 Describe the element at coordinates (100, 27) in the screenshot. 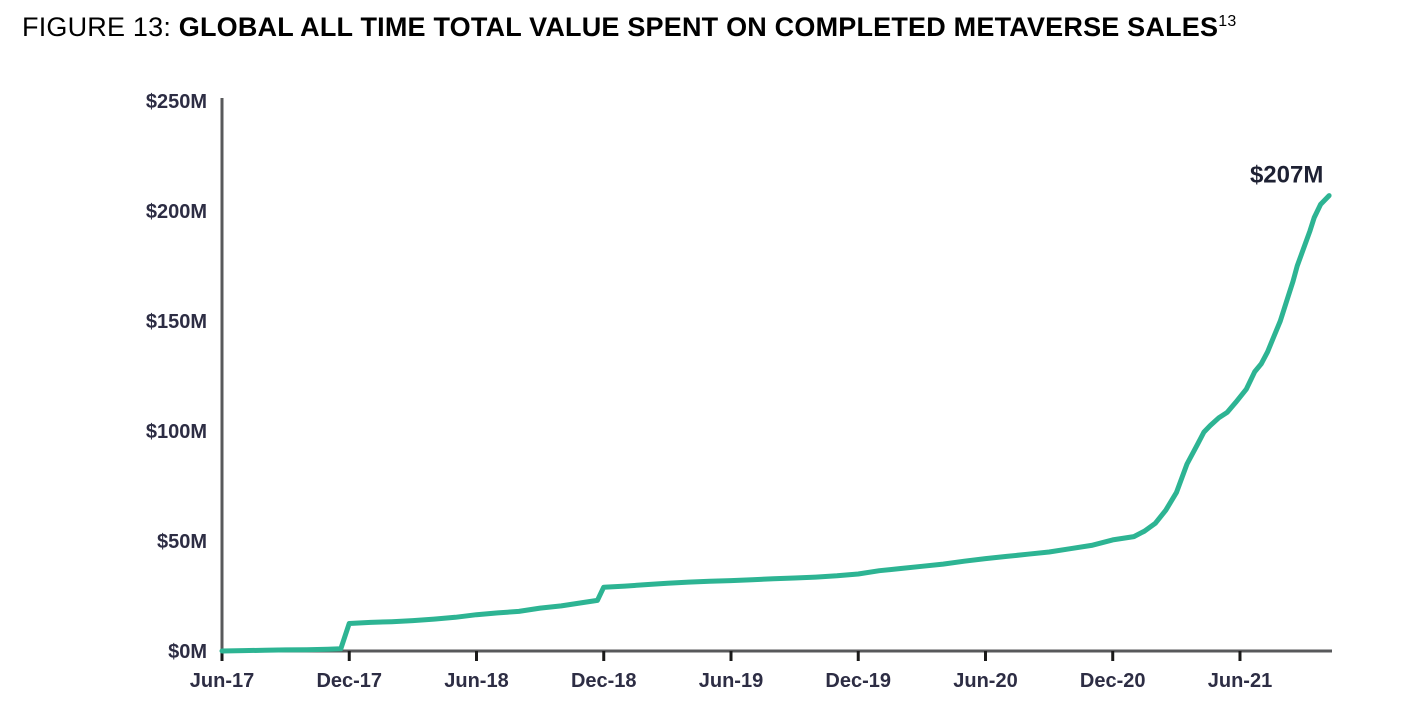

I see `figure-label: FIGURE 13:` at that location.